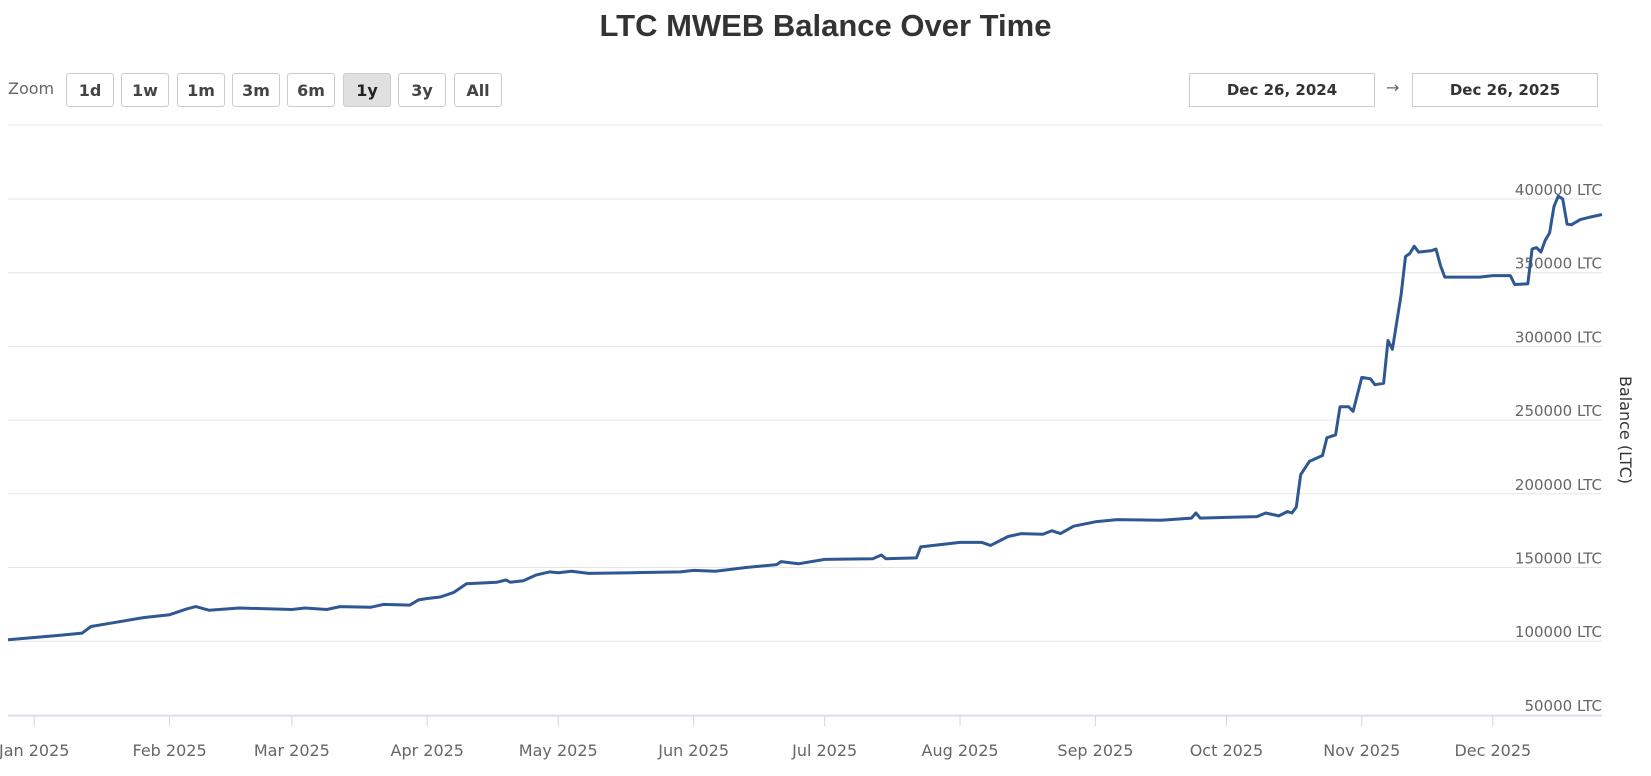 This screenshot has width=1651, height=776. What do you see at coordinates (1558, 632) in the screenshot?
I see `y-tick-label: 100000 LTC` at bounding box center [1558, 632].